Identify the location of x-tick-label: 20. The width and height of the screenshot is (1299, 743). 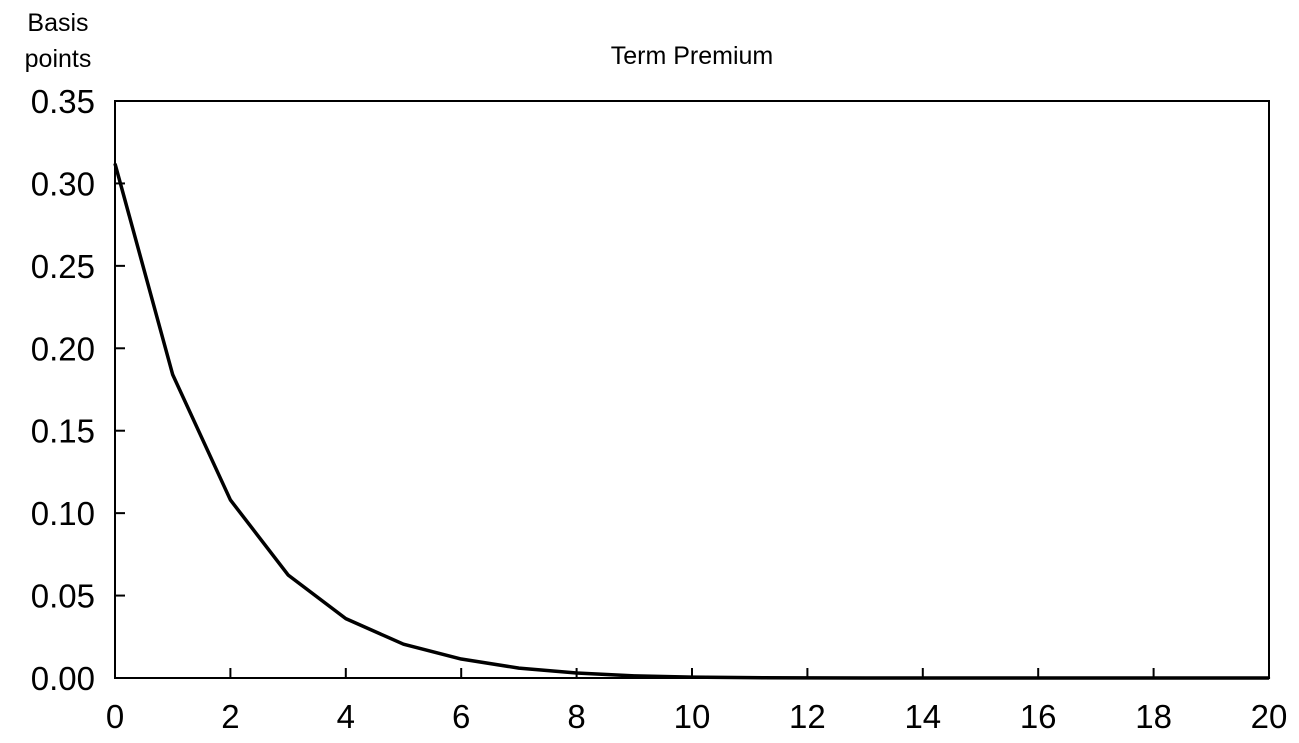
(1269, 716).